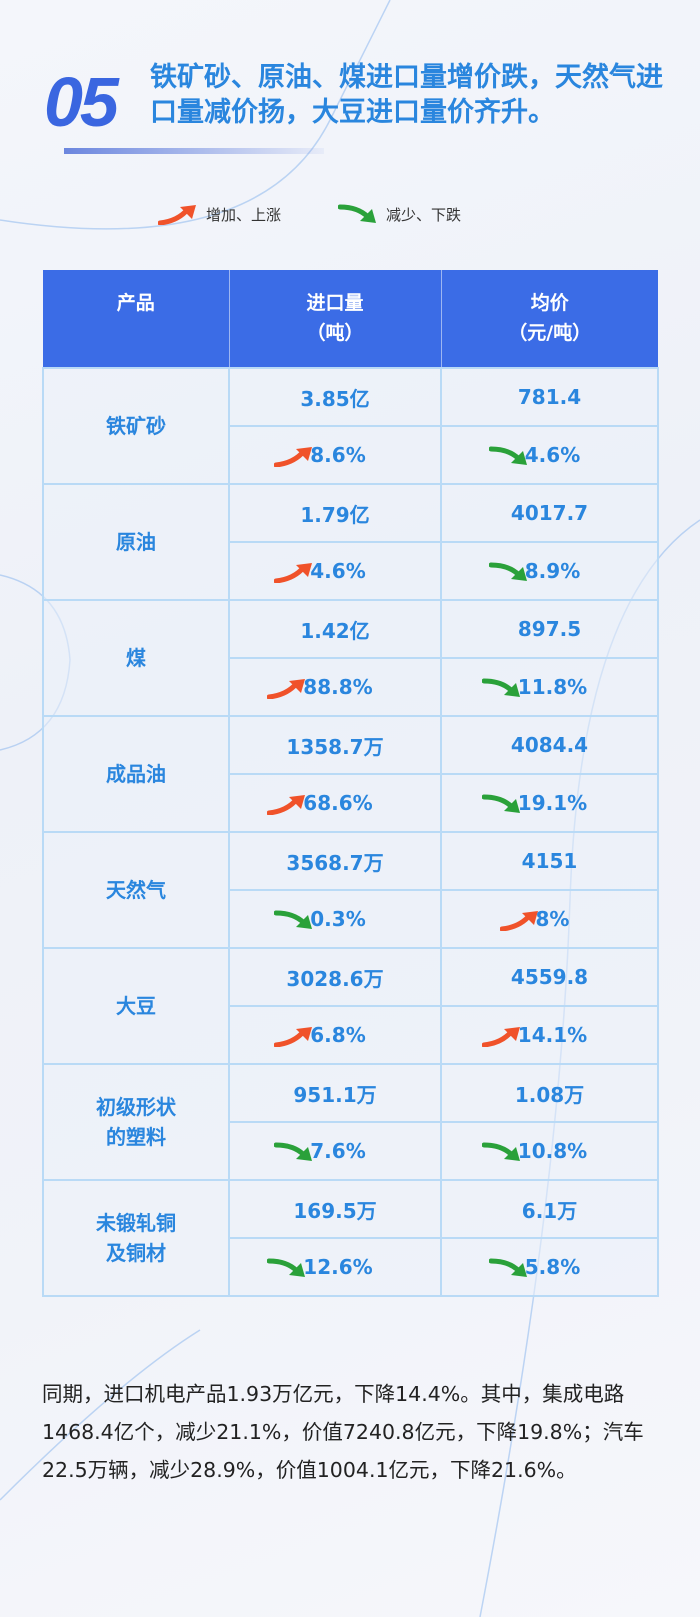 The height and width of the screenshot is (1617, 700). Describe the element at coordinates (549, 1151) in the screenshot. I see `price-change-cell: 10.8%` at that location.